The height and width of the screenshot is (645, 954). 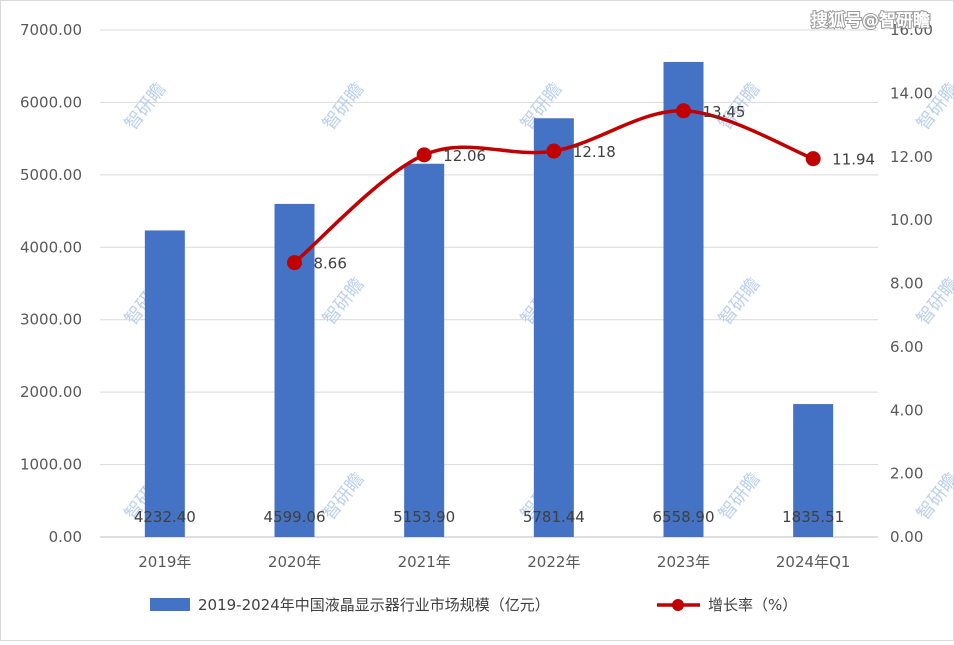 What do you see at coordinates (911, 93) in the screenshot?
I see `y-right-tick-label: 14.00` at bounding box center [911, 93].